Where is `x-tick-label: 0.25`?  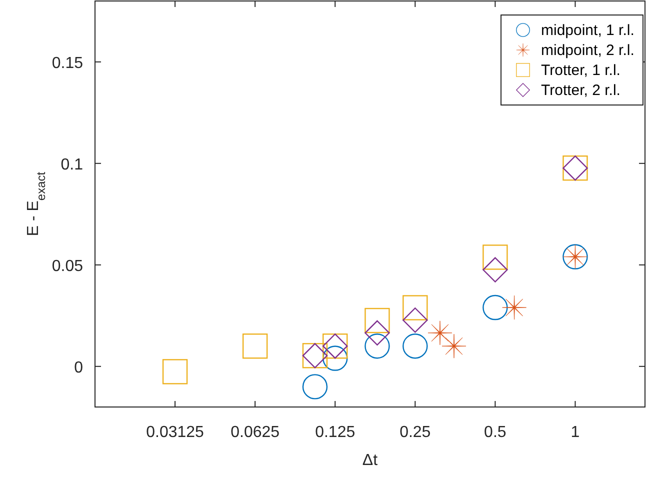
x-tick-label: 0.25 is located at coordinates (415, 432).